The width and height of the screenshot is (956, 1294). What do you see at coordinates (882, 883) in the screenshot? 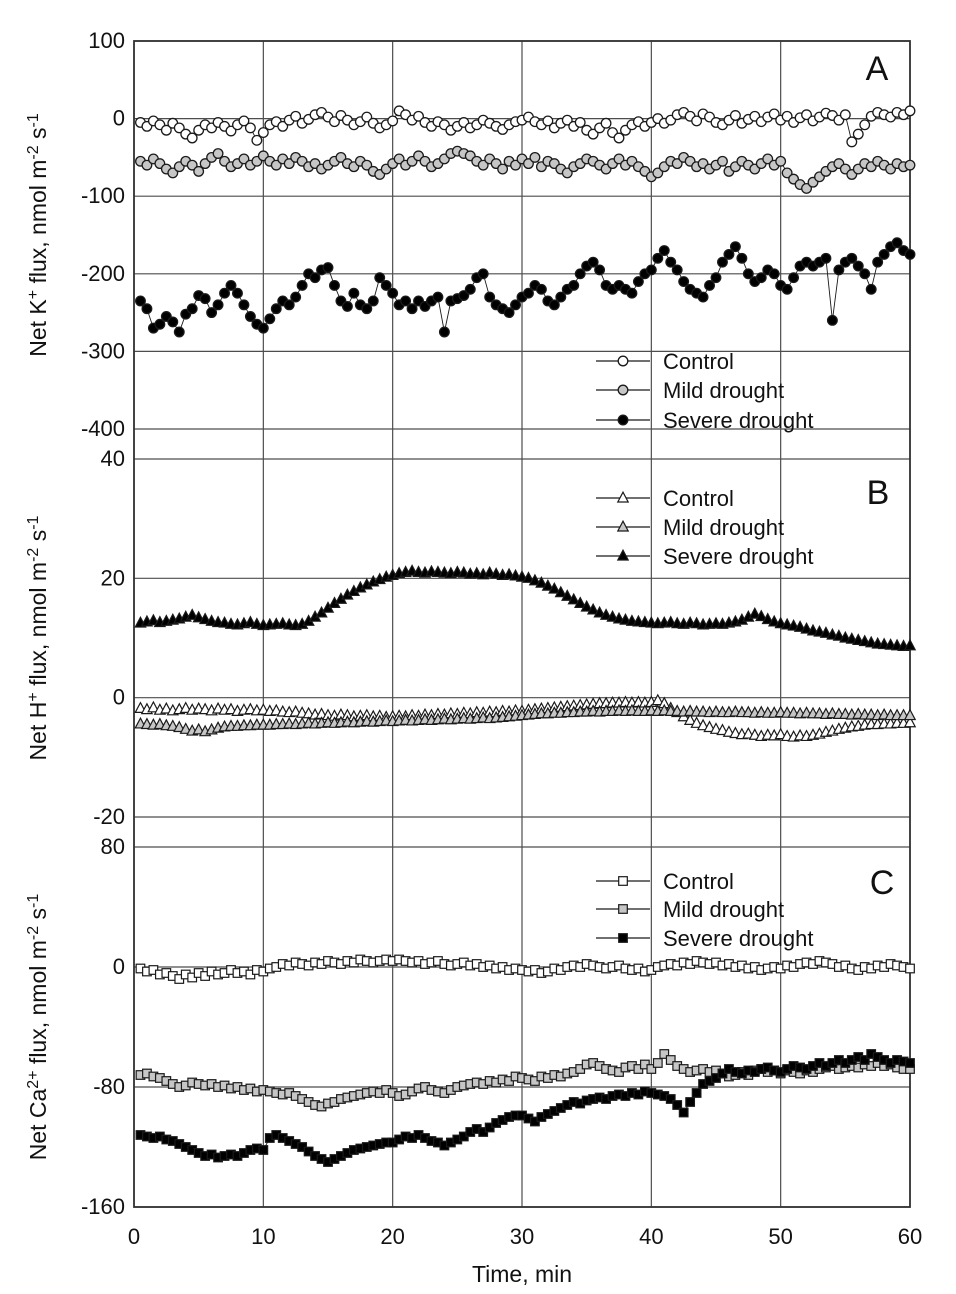
I see `panel-letter-c: C` at bounding box center [882, 883].